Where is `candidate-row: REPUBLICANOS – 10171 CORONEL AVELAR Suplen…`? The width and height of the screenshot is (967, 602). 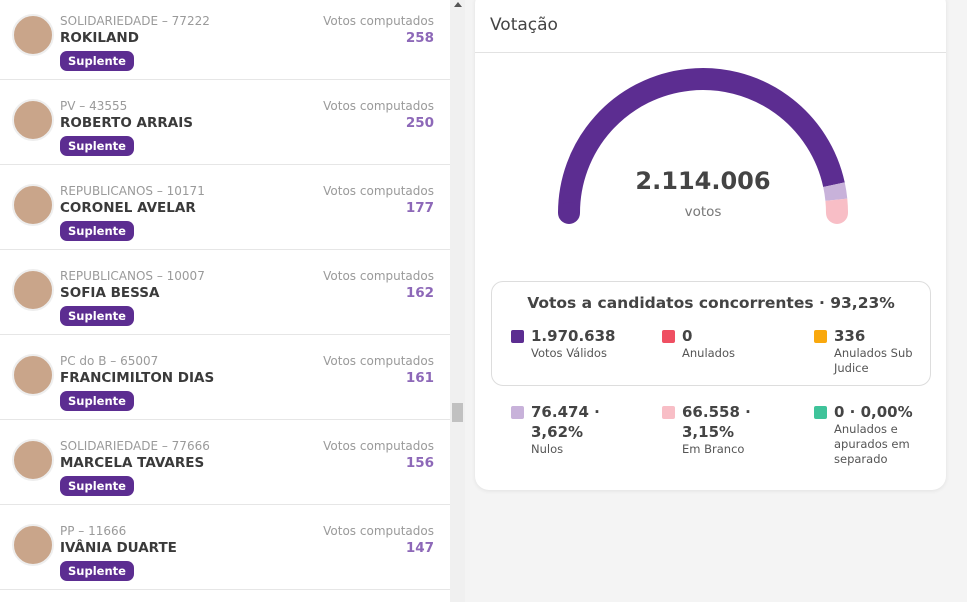 candidate-row: REPUBLICANOS – 10171 CORONEL AVELAR Suplen… is located at coordinates (225, 207).